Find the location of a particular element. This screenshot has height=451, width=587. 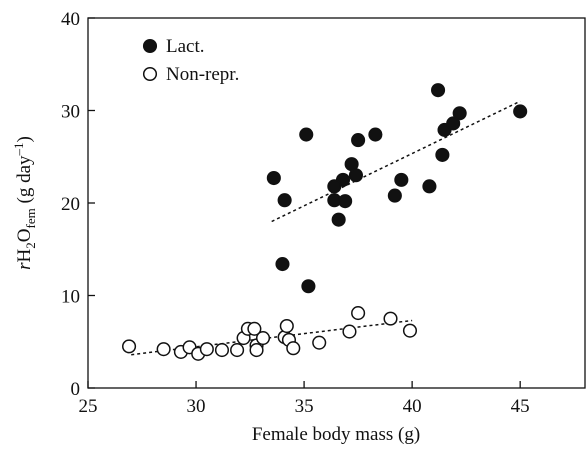

x-tick-label: 45 is located at coordinates (520, 406).